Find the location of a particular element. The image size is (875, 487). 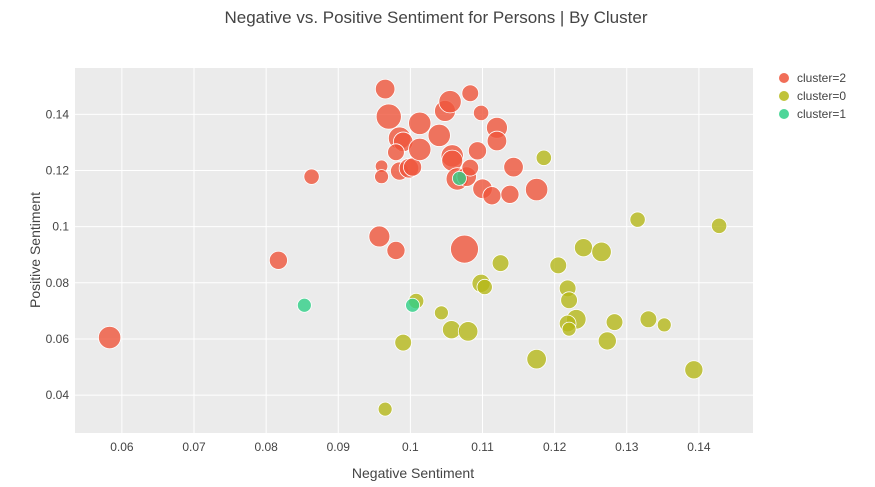

x-tick-label: 0.1 is located at coordinates (410, 447).